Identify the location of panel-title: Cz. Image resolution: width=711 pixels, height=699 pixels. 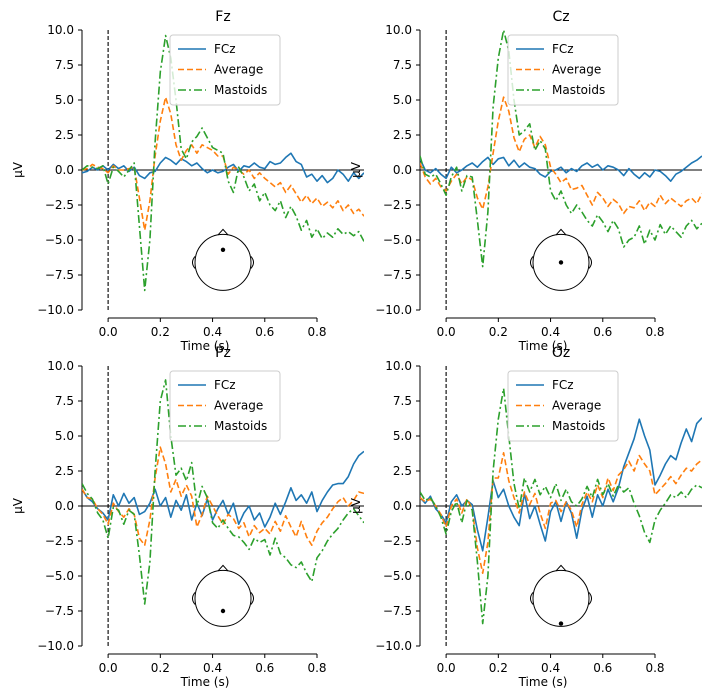
(560, 17).